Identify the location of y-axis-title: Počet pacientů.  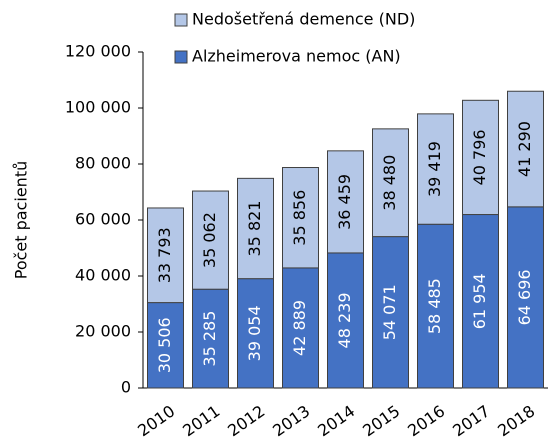
(21, 220).